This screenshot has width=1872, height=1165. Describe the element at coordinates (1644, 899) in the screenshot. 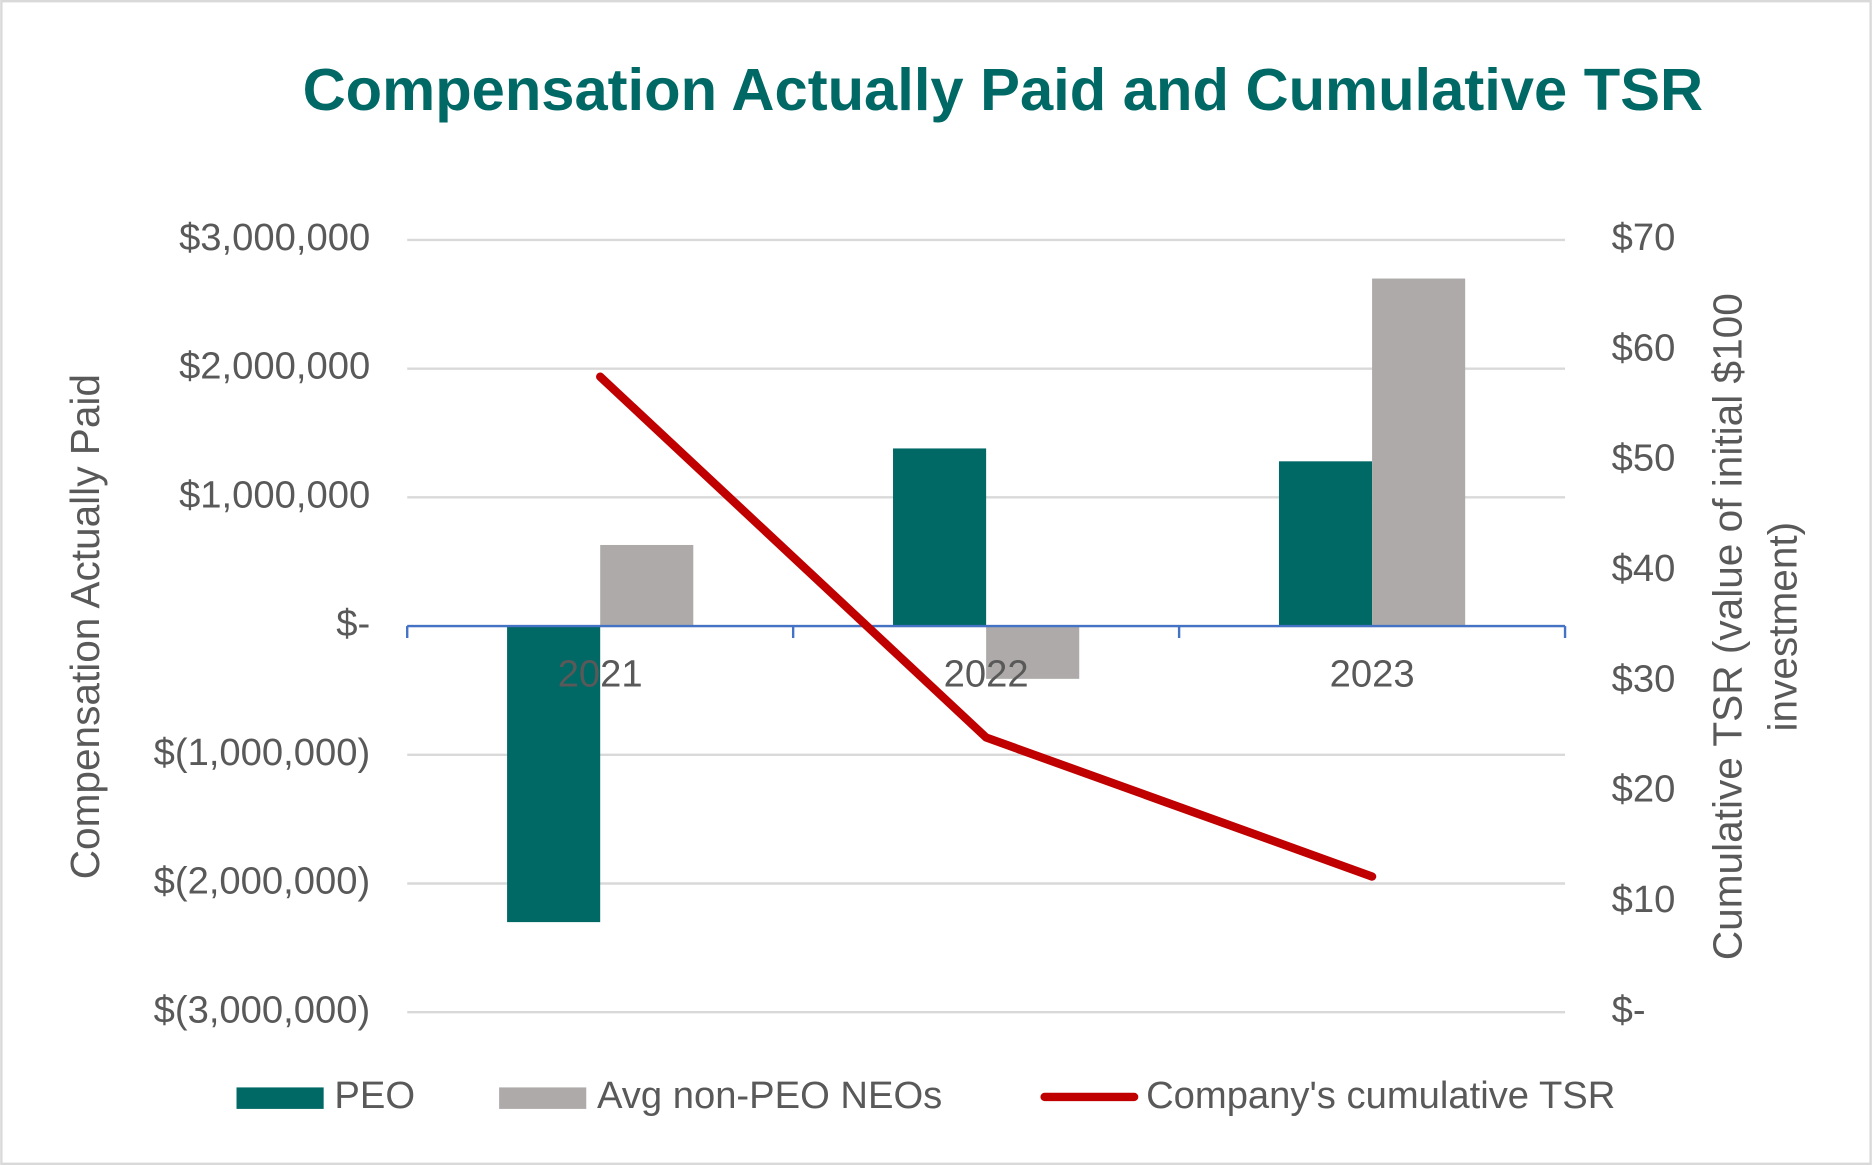

I see `y2-tick-label: $10` at that location.